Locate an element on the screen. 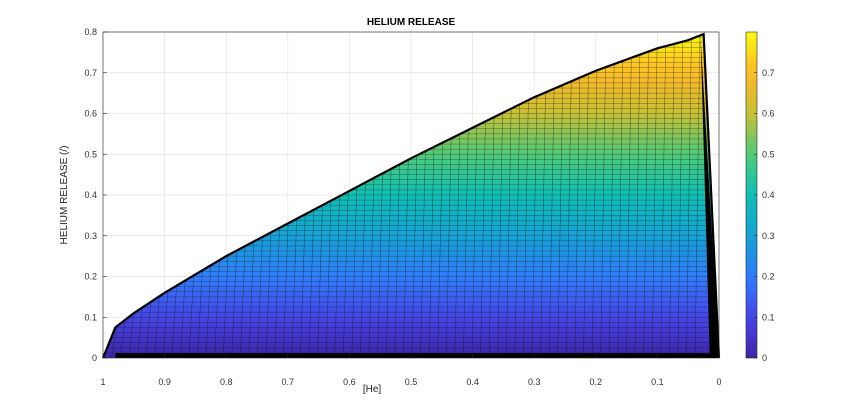 The height and width of the screenshot is (405, 850). y-tick-label: 0.8 is located at coordinates (90, 32).